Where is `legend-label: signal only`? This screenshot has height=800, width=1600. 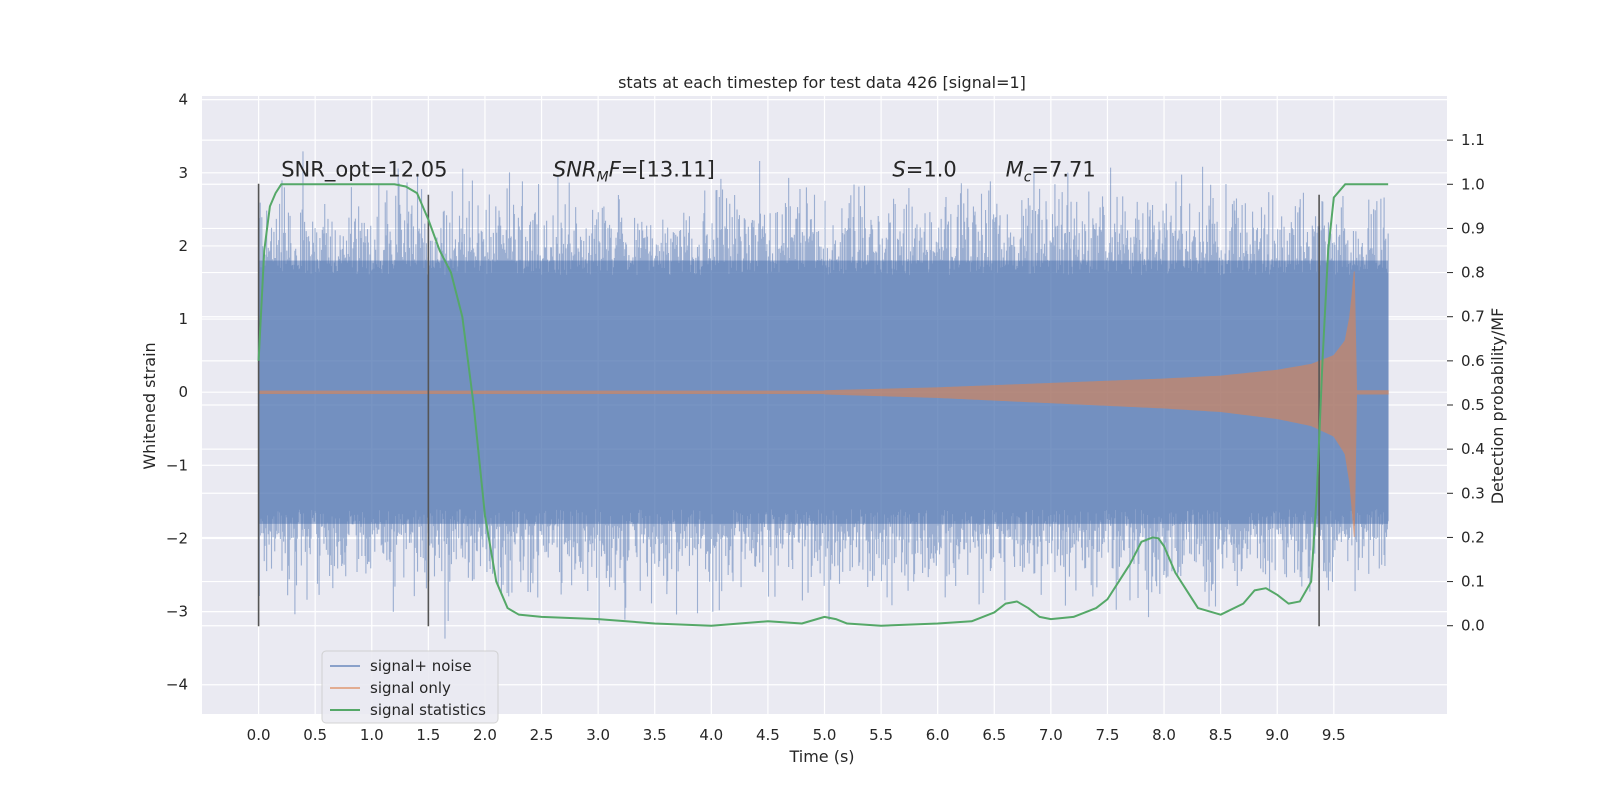 legend-label: signal only is located at coordinates (410, 688).